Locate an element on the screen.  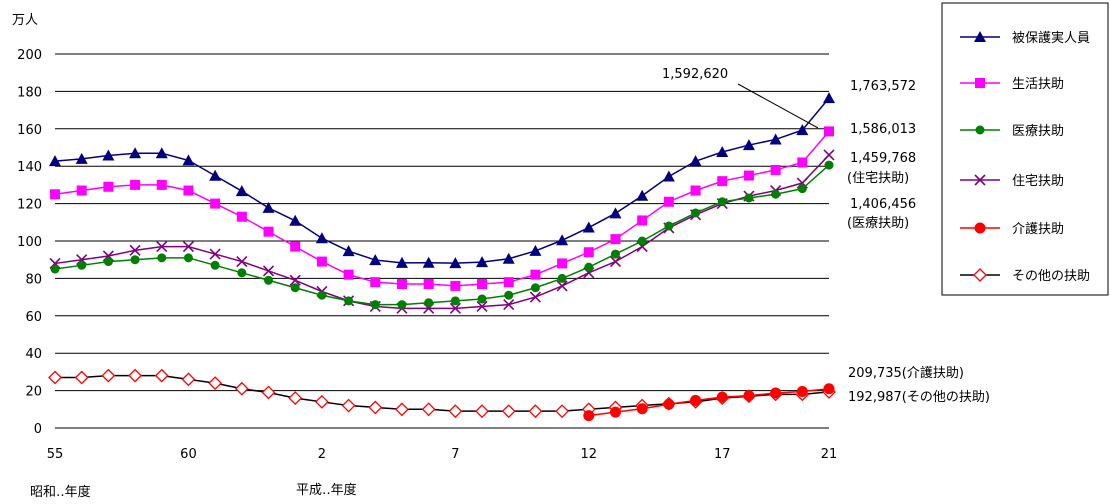
legend-label: 医療扶助 is located at coordinates (1038, 131).